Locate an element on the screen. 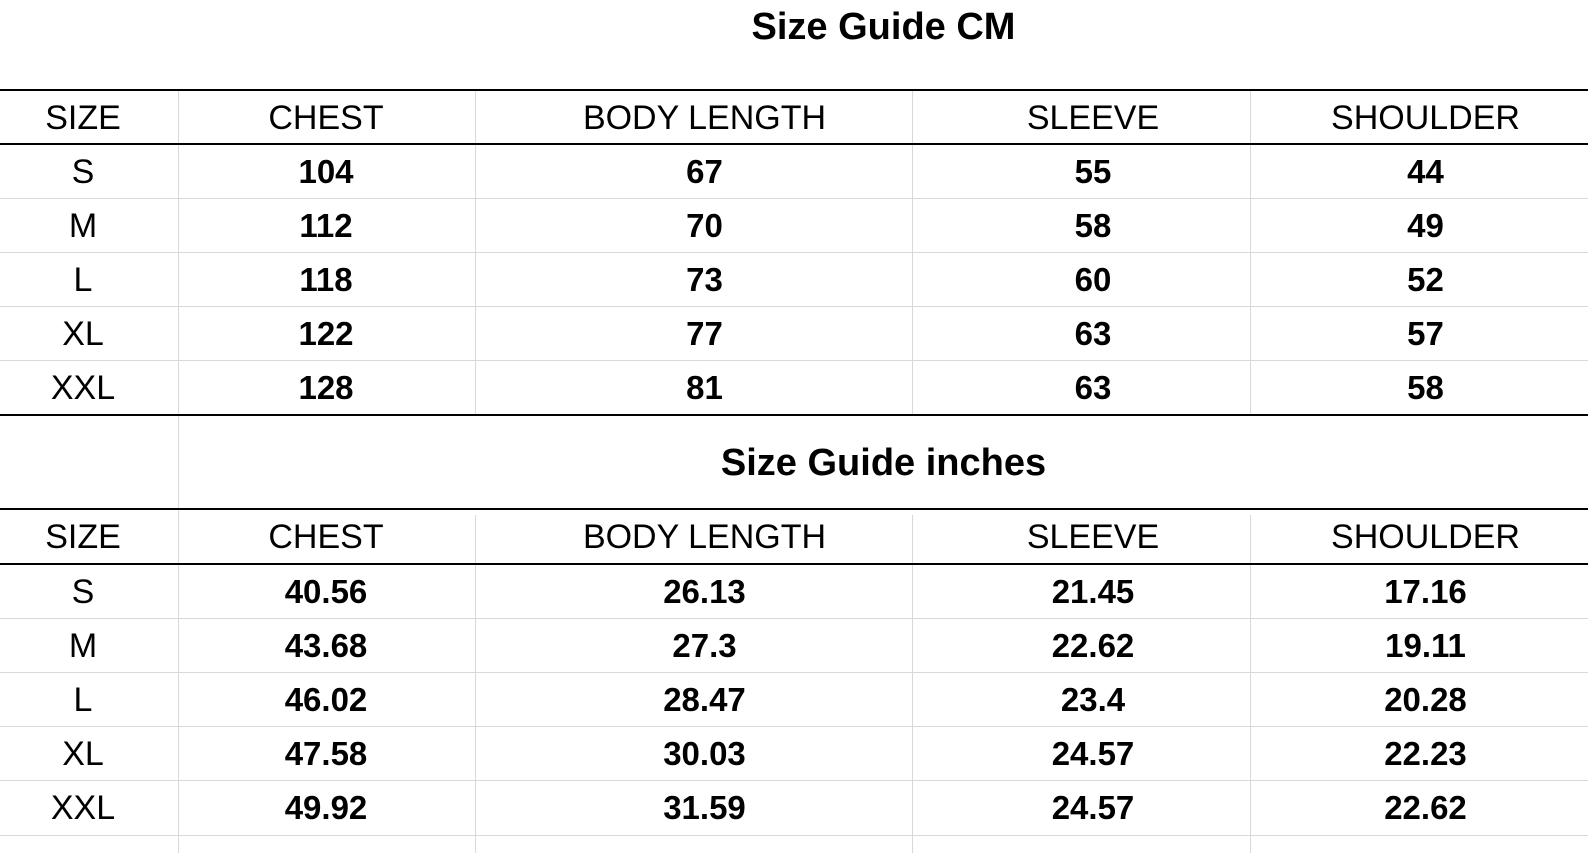  table-row: XL 47.58 30.03 24.57 22.23 is located at coordinates (794, 754).